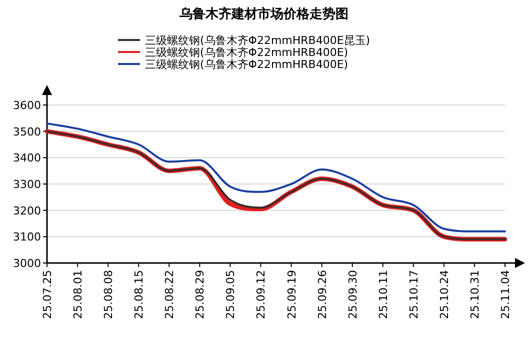  I want to click on x-tick-label: 25.09.26, so click(322, 294).